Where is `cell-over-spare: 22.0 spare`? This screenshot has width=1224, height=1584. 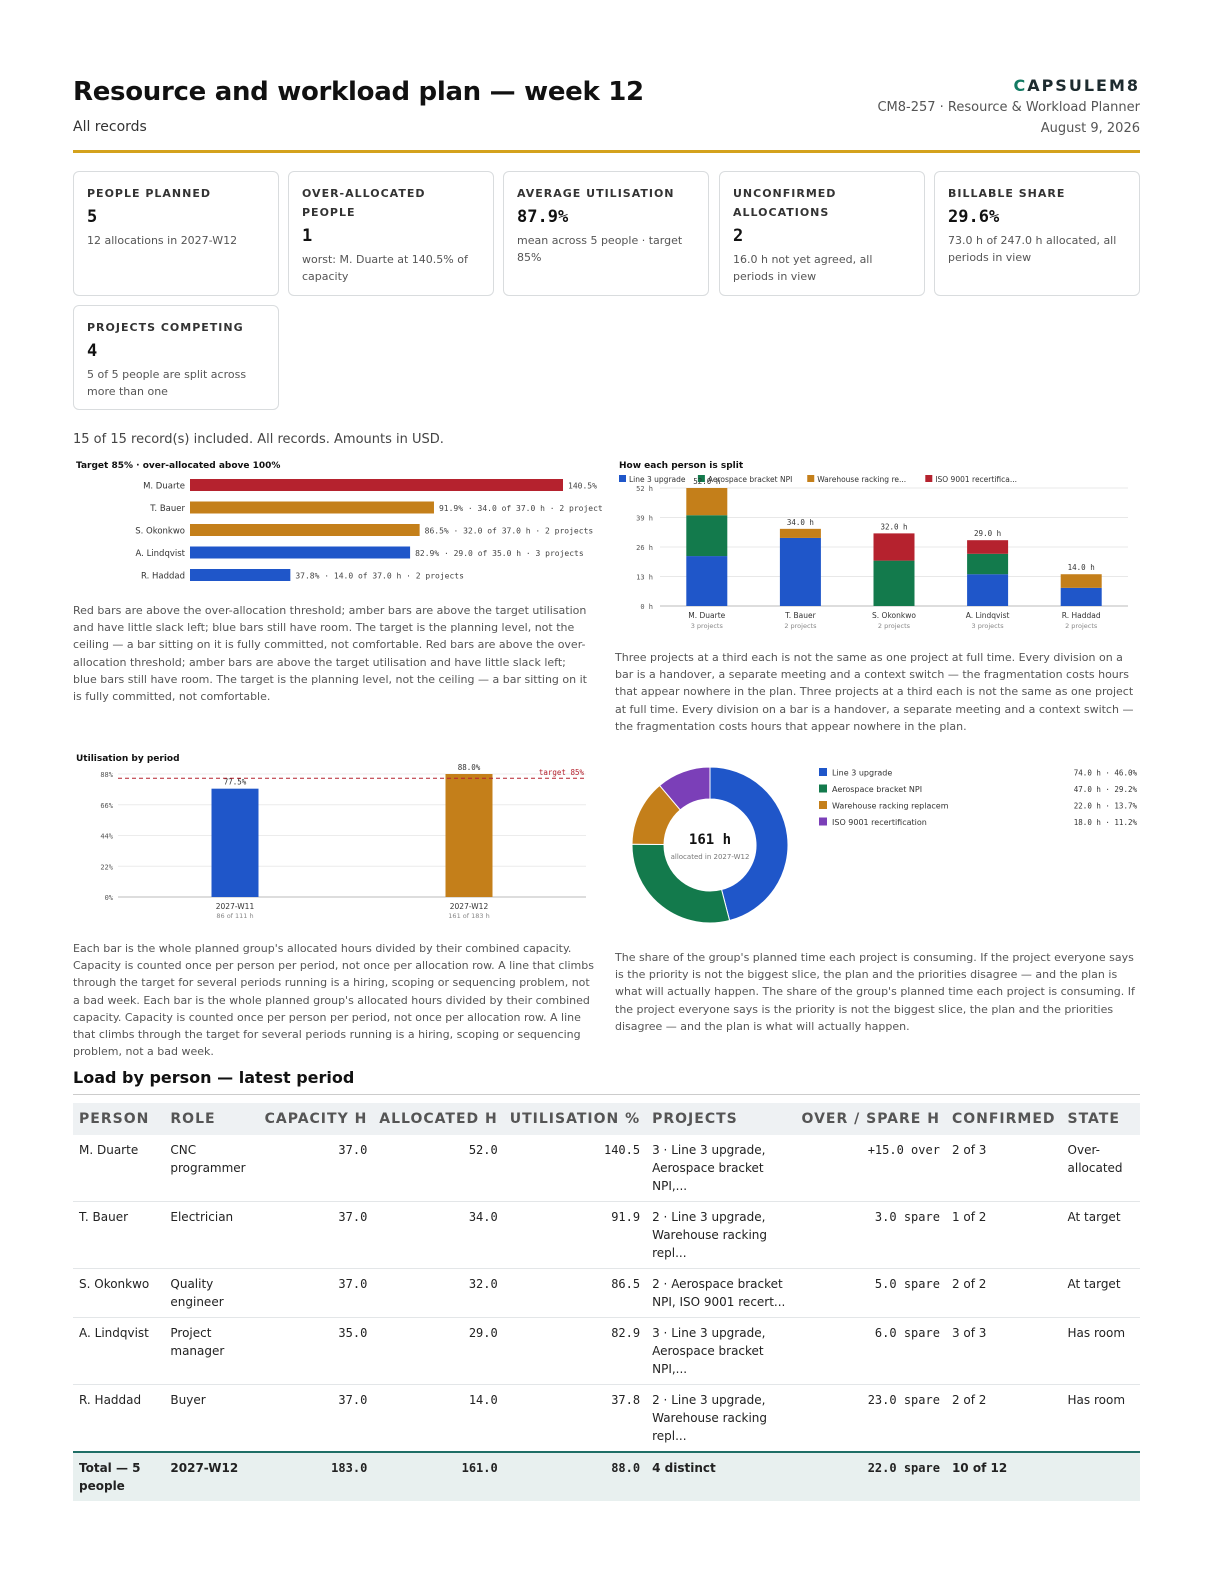
cell-over-spare: 22.0 spare is located at coordinates (870, 1476).